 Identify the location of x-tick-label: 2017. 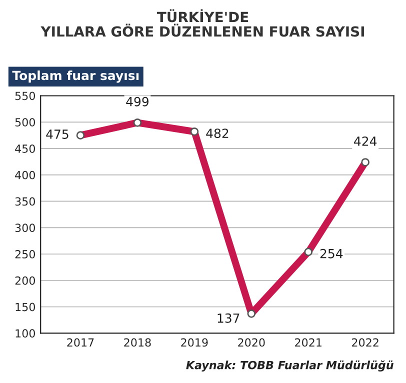
(80, 342).